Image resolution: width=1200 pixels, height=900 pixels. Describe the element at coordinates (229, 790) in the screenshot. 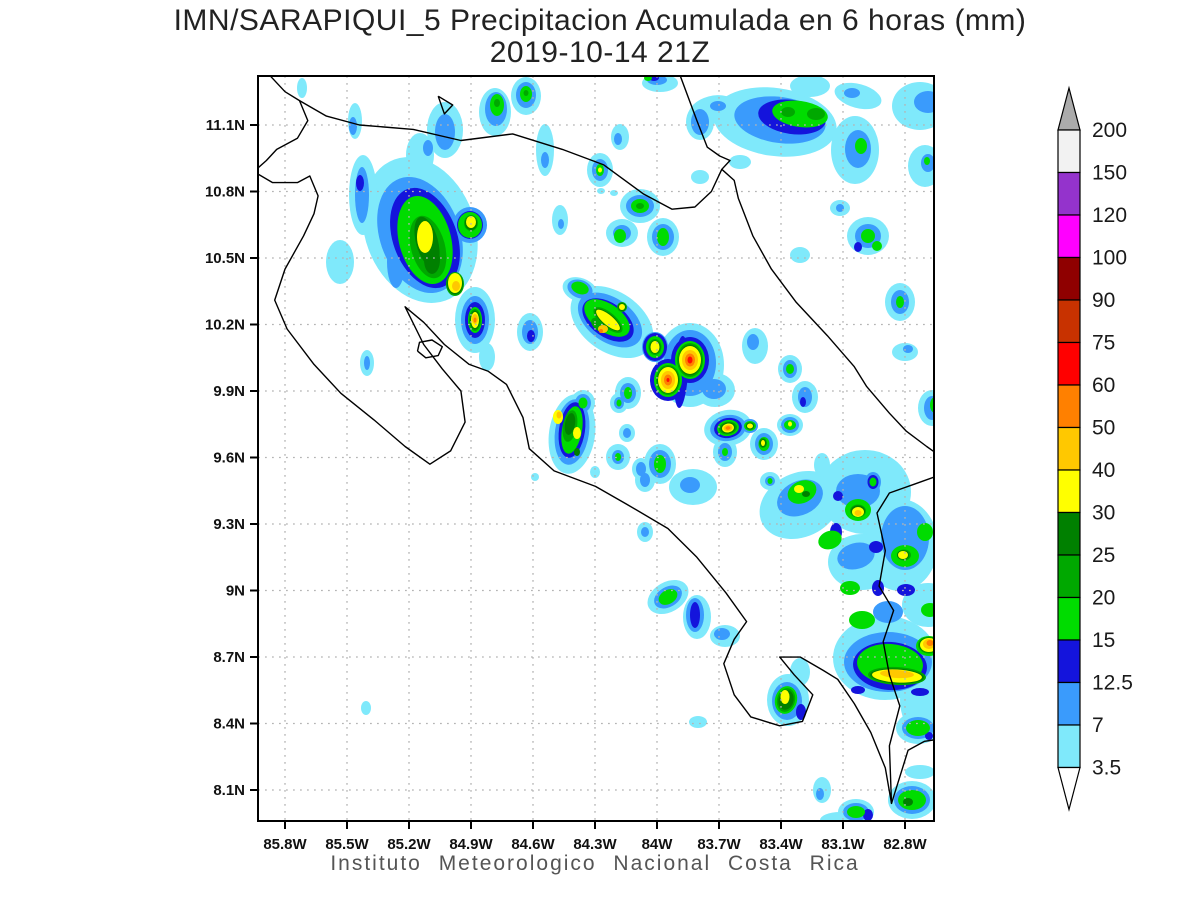

I see `svg-text: 8.1N` at that location.